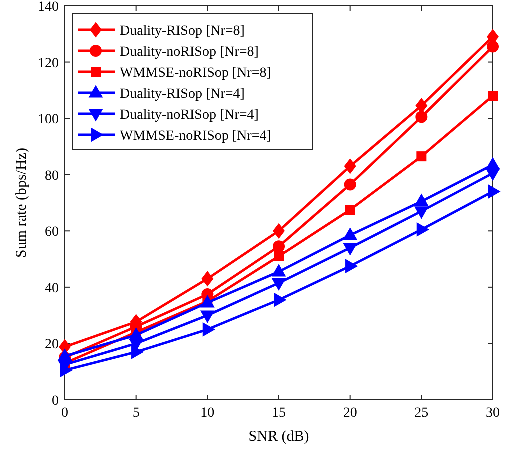 This screenshot has height=453, width=505. I want to click on legend-label: Duality-noRISop [Nr=4], so click(189, 115).